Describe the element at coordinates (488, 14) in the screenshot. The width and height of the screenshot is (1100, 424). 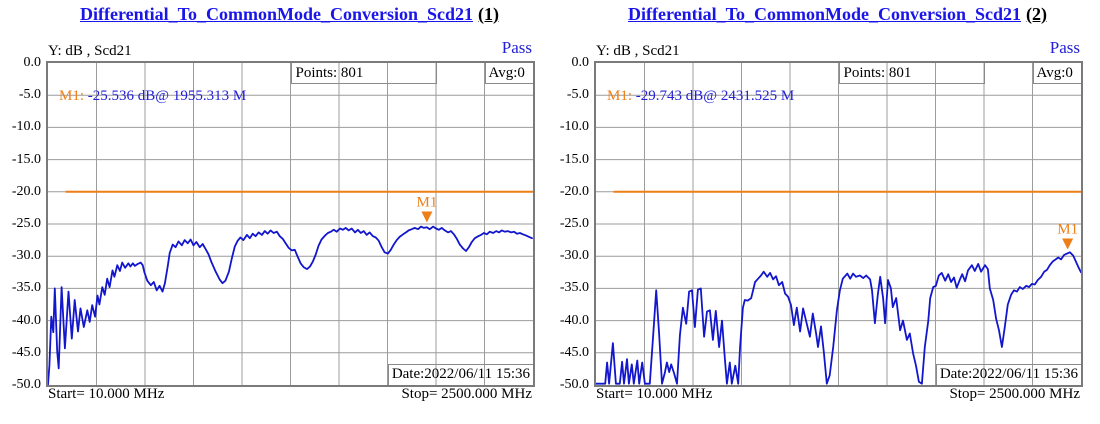
I see `chart-title-index: (1)` at that location.